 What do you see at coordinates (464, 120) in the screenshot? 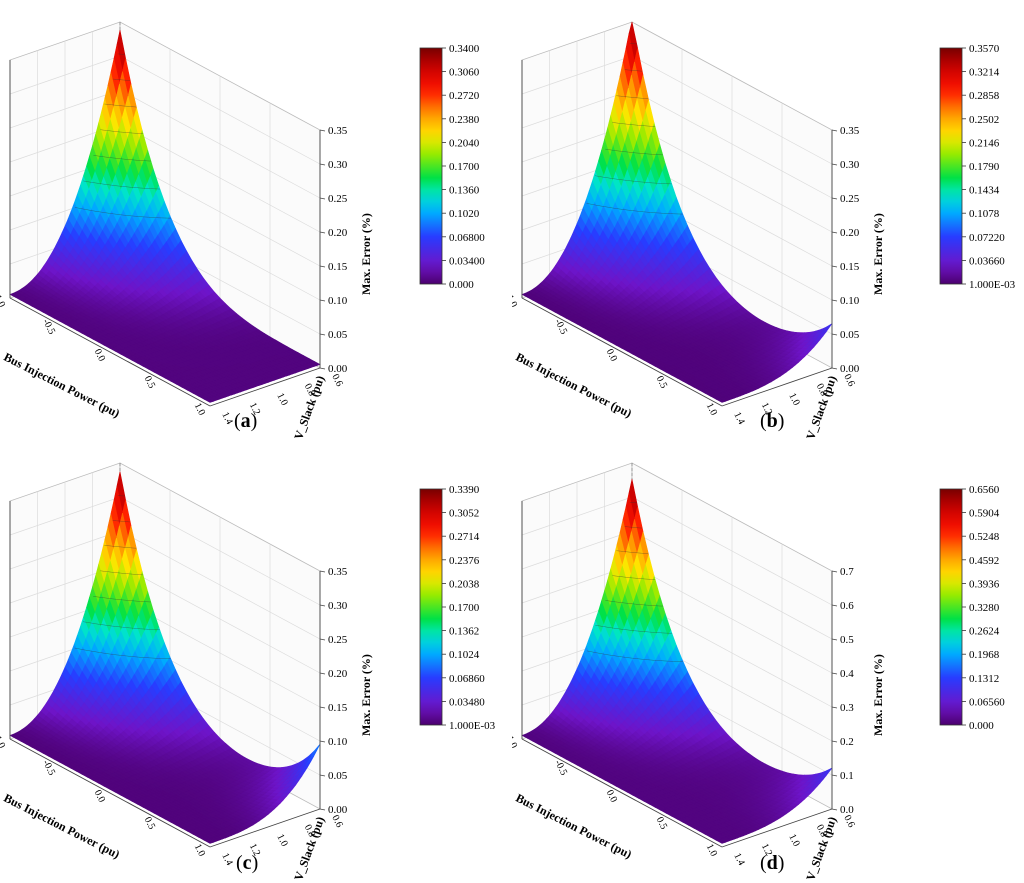
I see `colorbar-tick-label: 0.2380` at bounding box center [464, 120].